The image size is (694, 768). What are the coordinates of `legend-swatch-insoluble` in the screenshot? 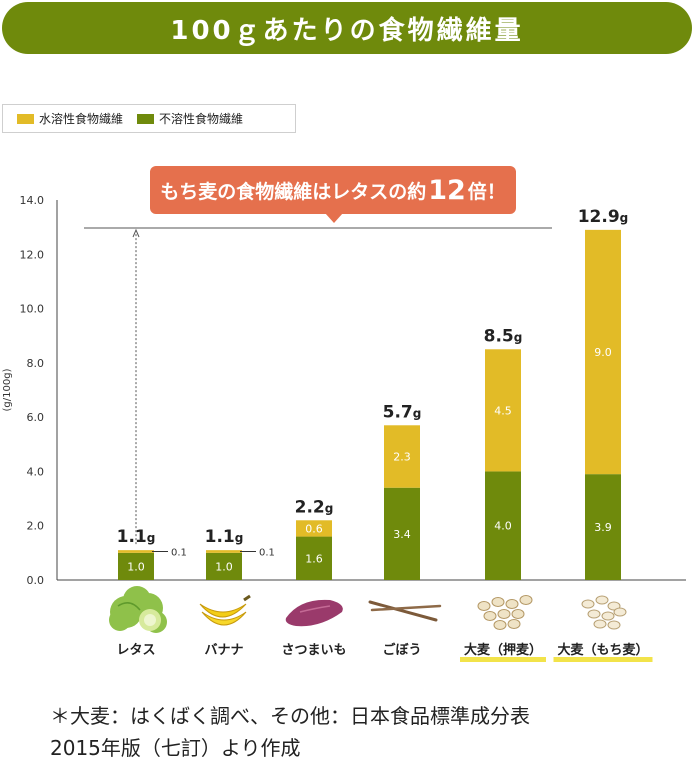 It's located at (146, 118).